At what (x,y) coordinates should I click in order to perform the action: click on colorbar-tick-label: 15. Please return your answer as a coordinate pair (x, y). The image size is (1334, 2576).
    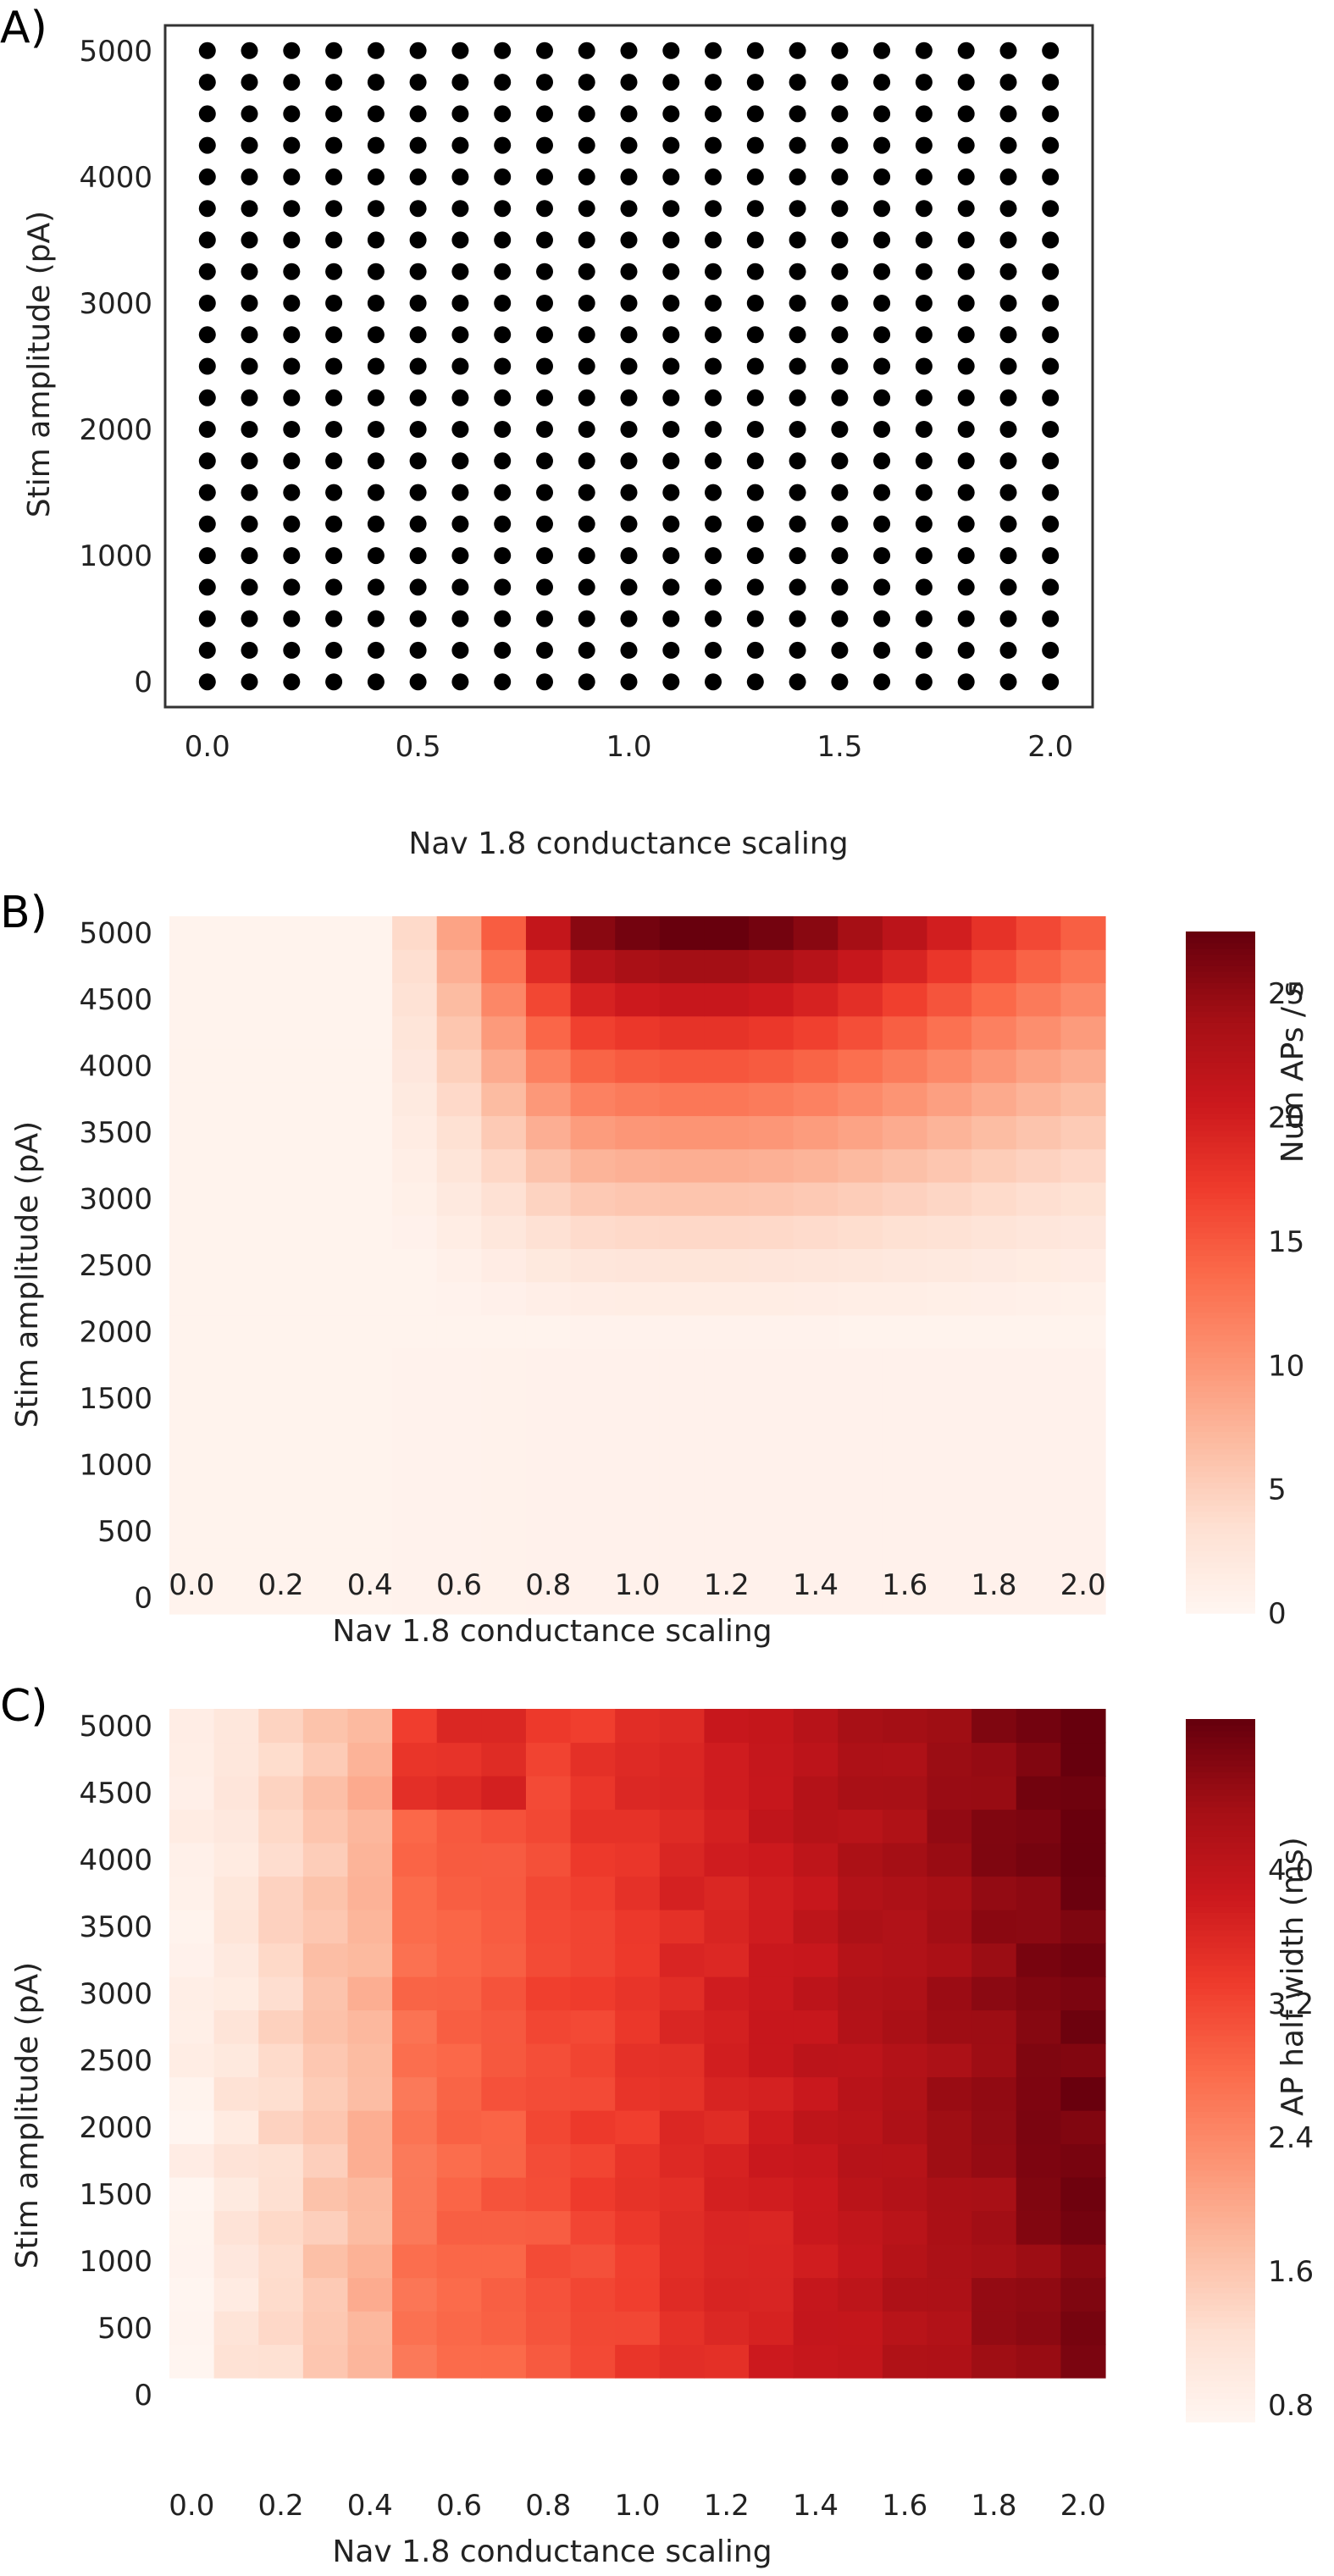
    Looking at the image, I should click on (1286, 1242).